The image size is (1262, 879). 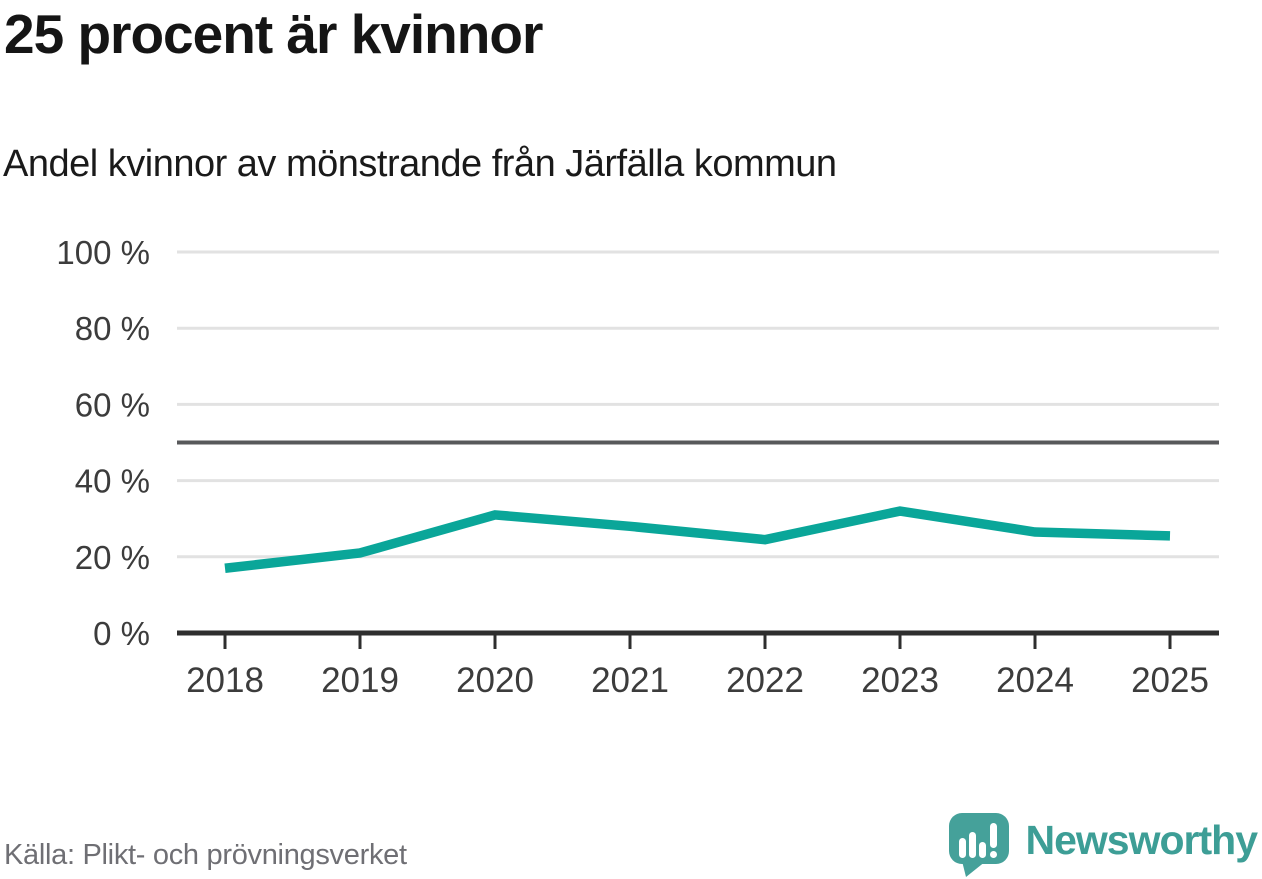 I want to click on x-axis-tick-label: 2025, so click(x=1170, y=680).